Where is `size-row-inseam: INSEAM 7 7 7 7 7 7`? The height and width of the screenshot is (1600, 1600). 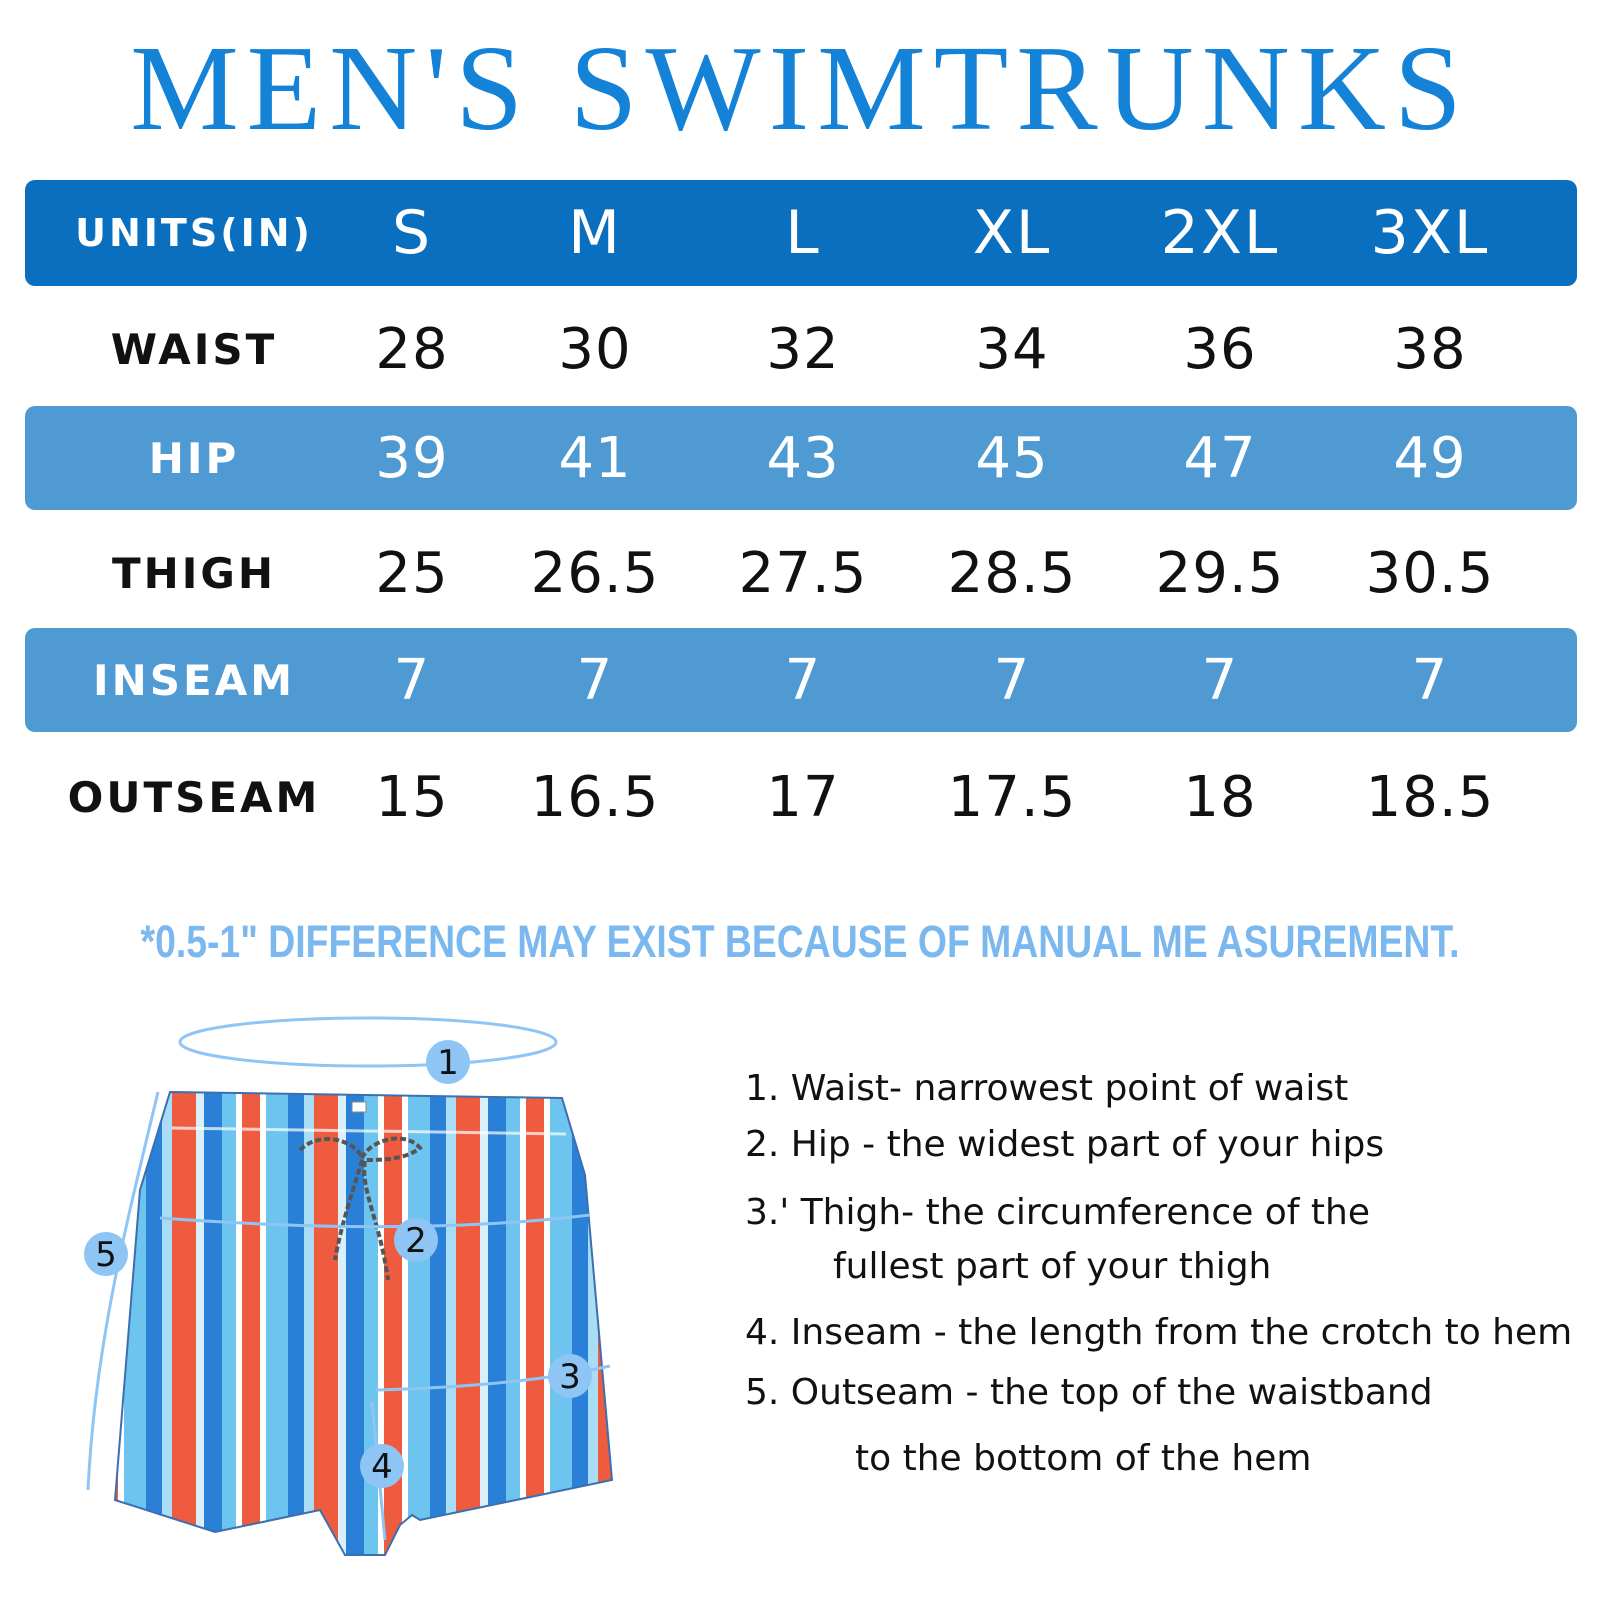
size-row-inseam: INSEAM 7 7 7 7 7 7 is located at coordinates (801, 680).